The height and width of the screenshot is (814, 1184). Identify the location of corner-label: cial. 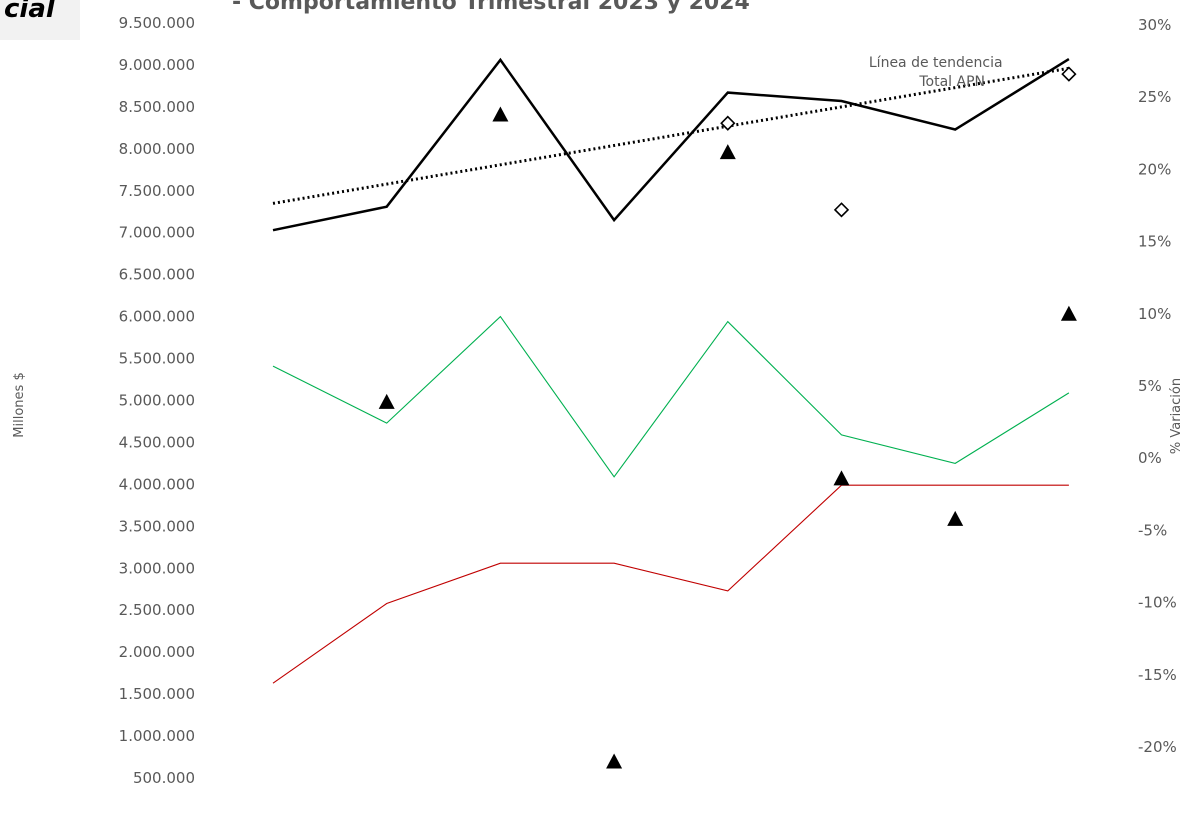
(30, 12).